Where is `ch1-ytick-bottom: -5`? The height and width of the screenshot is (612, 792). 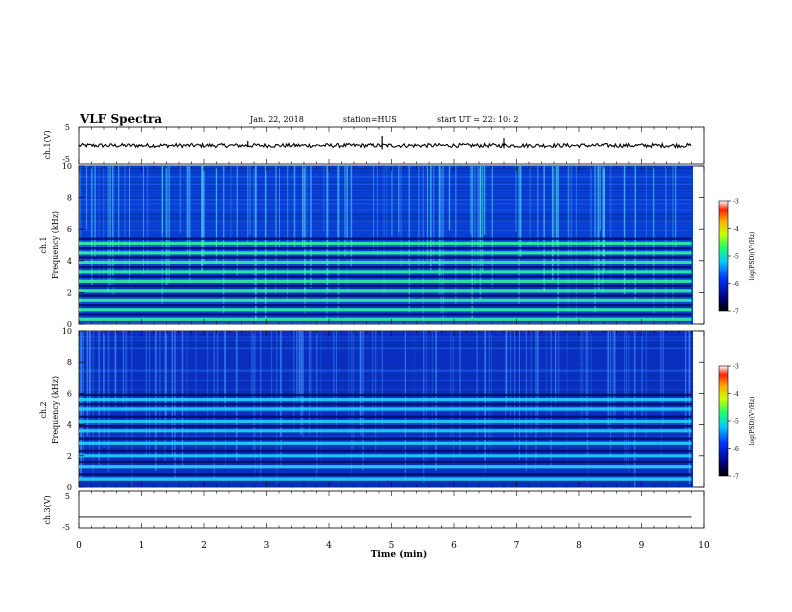
ch1-ytick-bottom: -5 is located at coordinates (66, 159).